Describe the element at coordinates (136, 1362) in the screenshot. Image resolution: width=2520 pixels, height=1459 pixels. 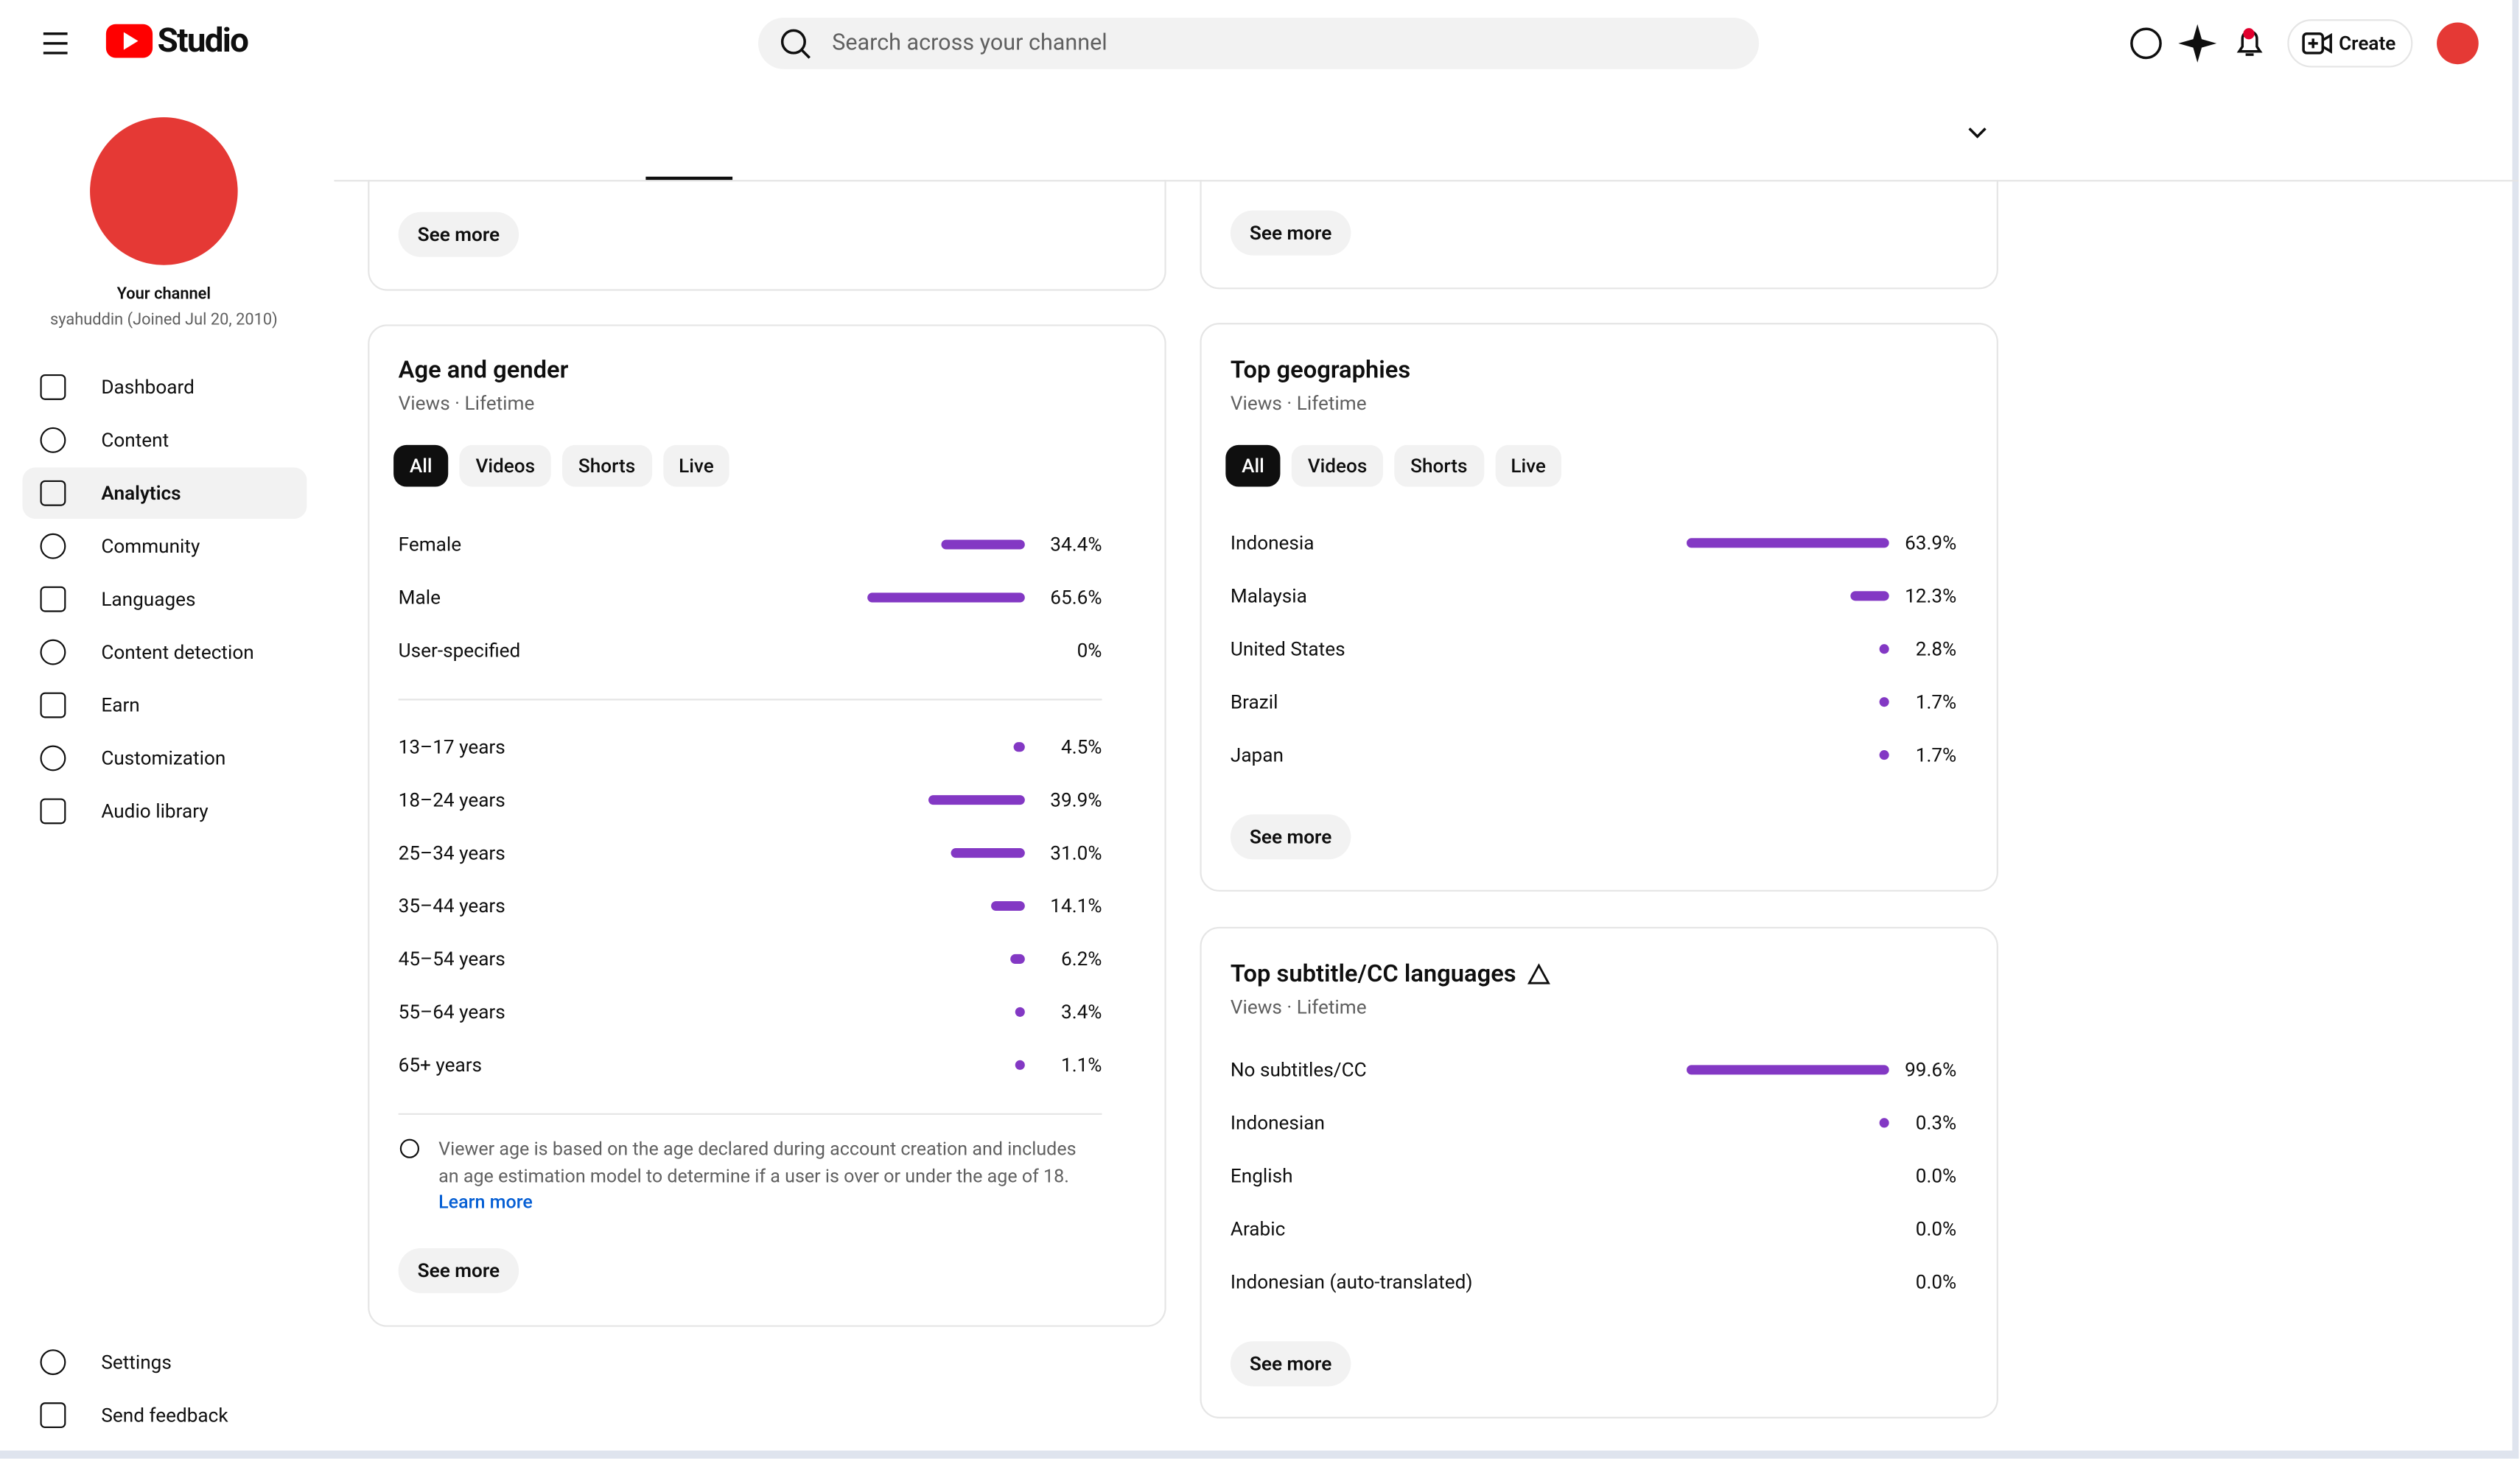
I see `nav-item: Settings` at that location.